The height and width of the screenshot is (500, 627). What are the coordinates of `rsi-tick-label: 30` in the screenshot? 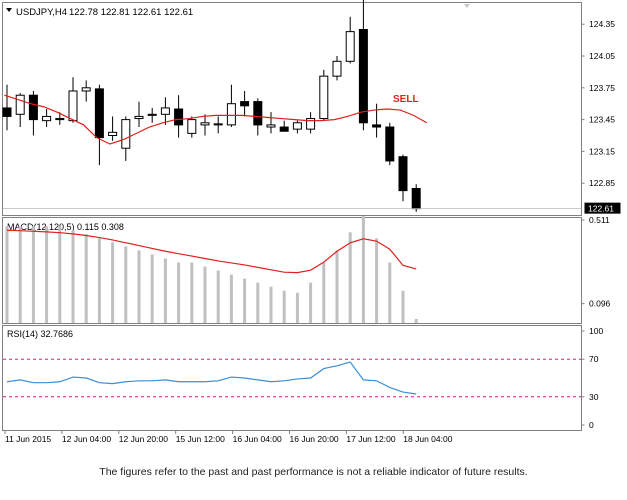 It's located at (594, 397).